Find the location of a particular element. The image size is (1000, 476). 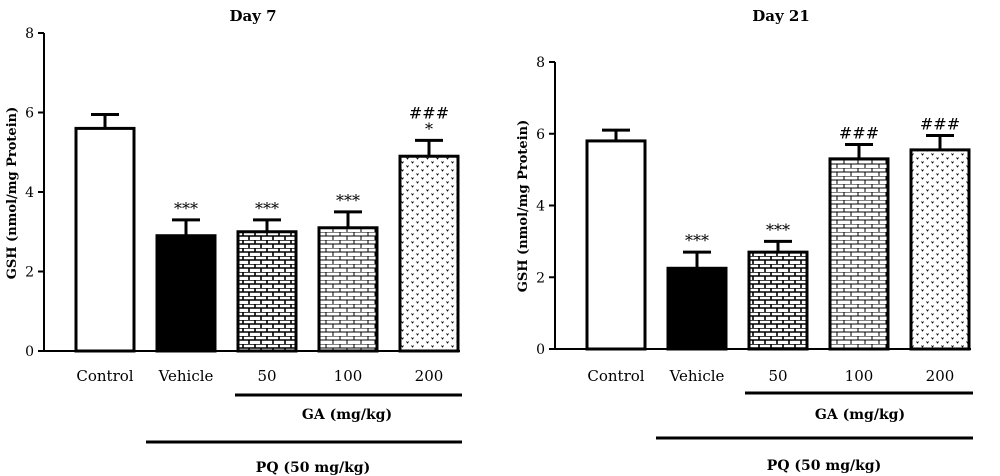

chart-title: Day 21 is located at coordinates (781, 16).